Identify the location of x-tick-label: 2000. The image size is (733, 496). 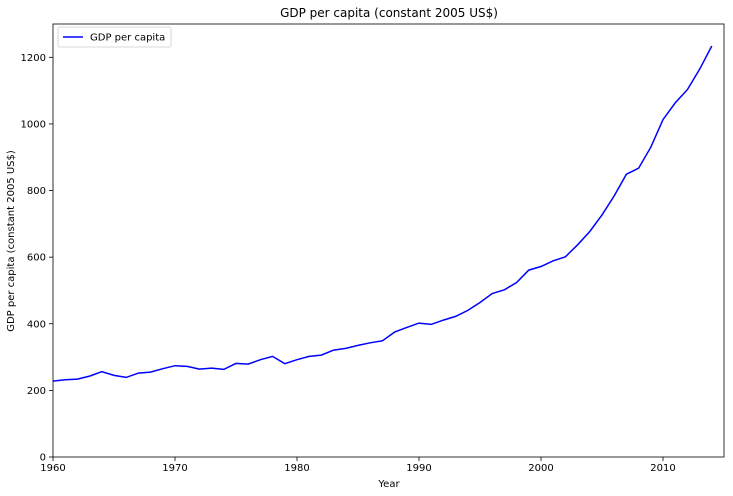
(540, 468).